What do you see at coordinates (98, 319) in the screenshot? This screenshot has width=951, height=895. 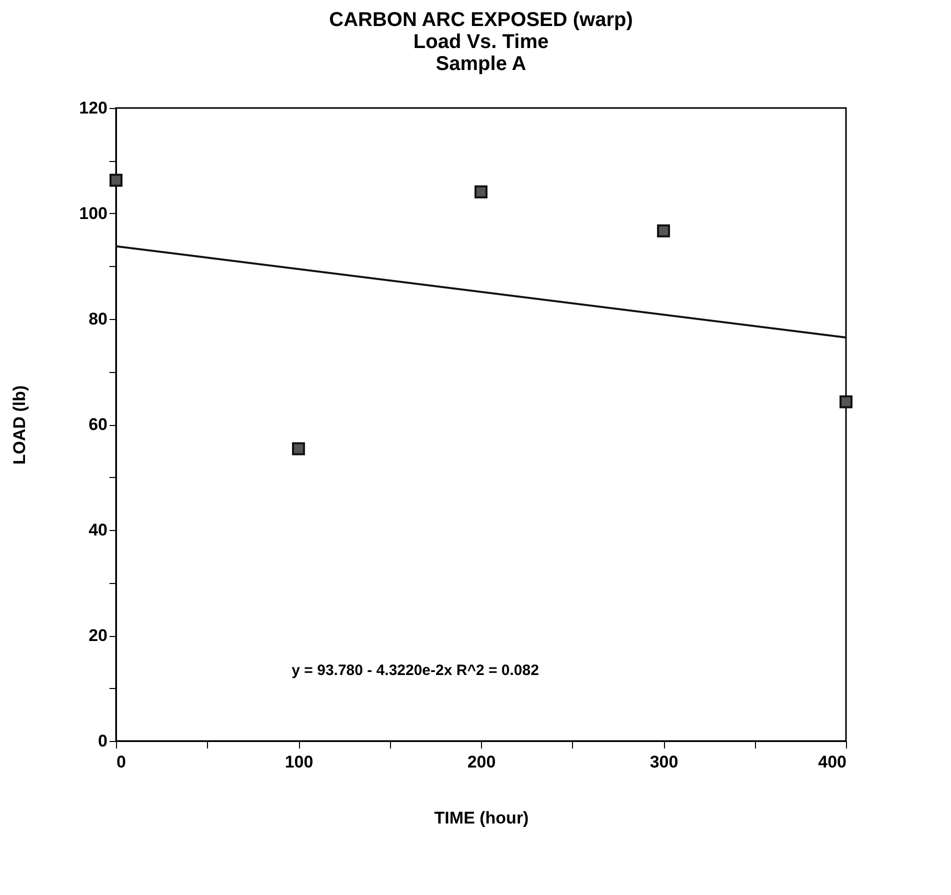 I see `y-tick-label: 80` at bounding box center [98, 319].